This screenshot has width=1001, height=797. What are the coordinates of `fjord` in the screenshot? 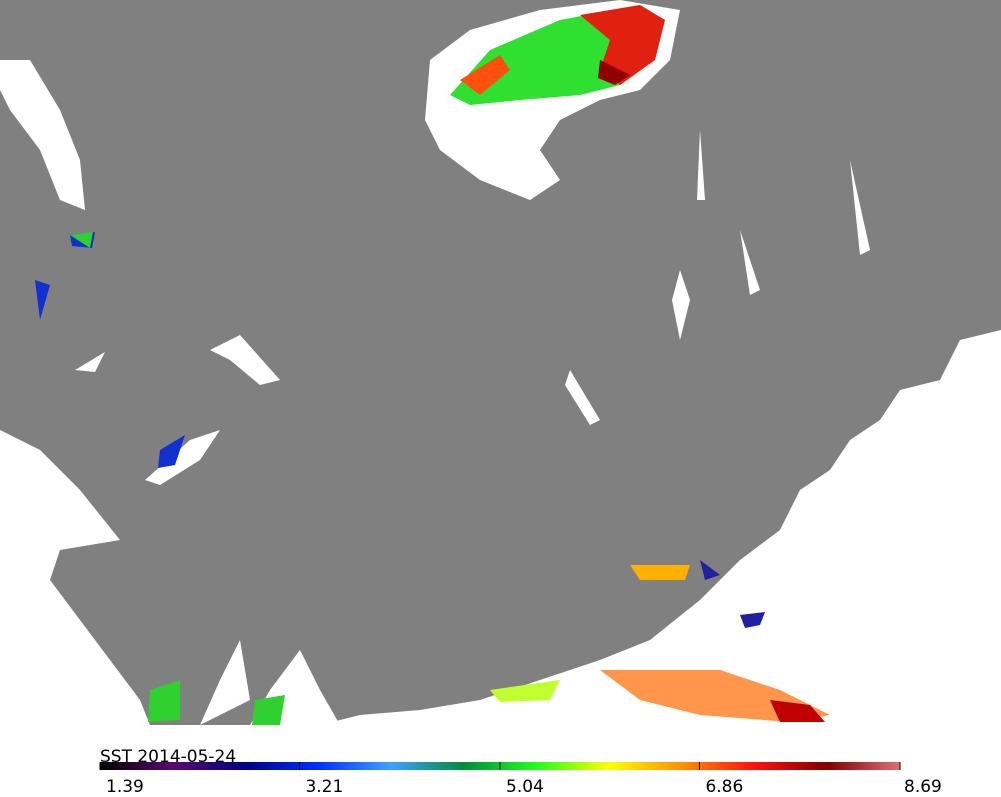 It's located at (270, 682).